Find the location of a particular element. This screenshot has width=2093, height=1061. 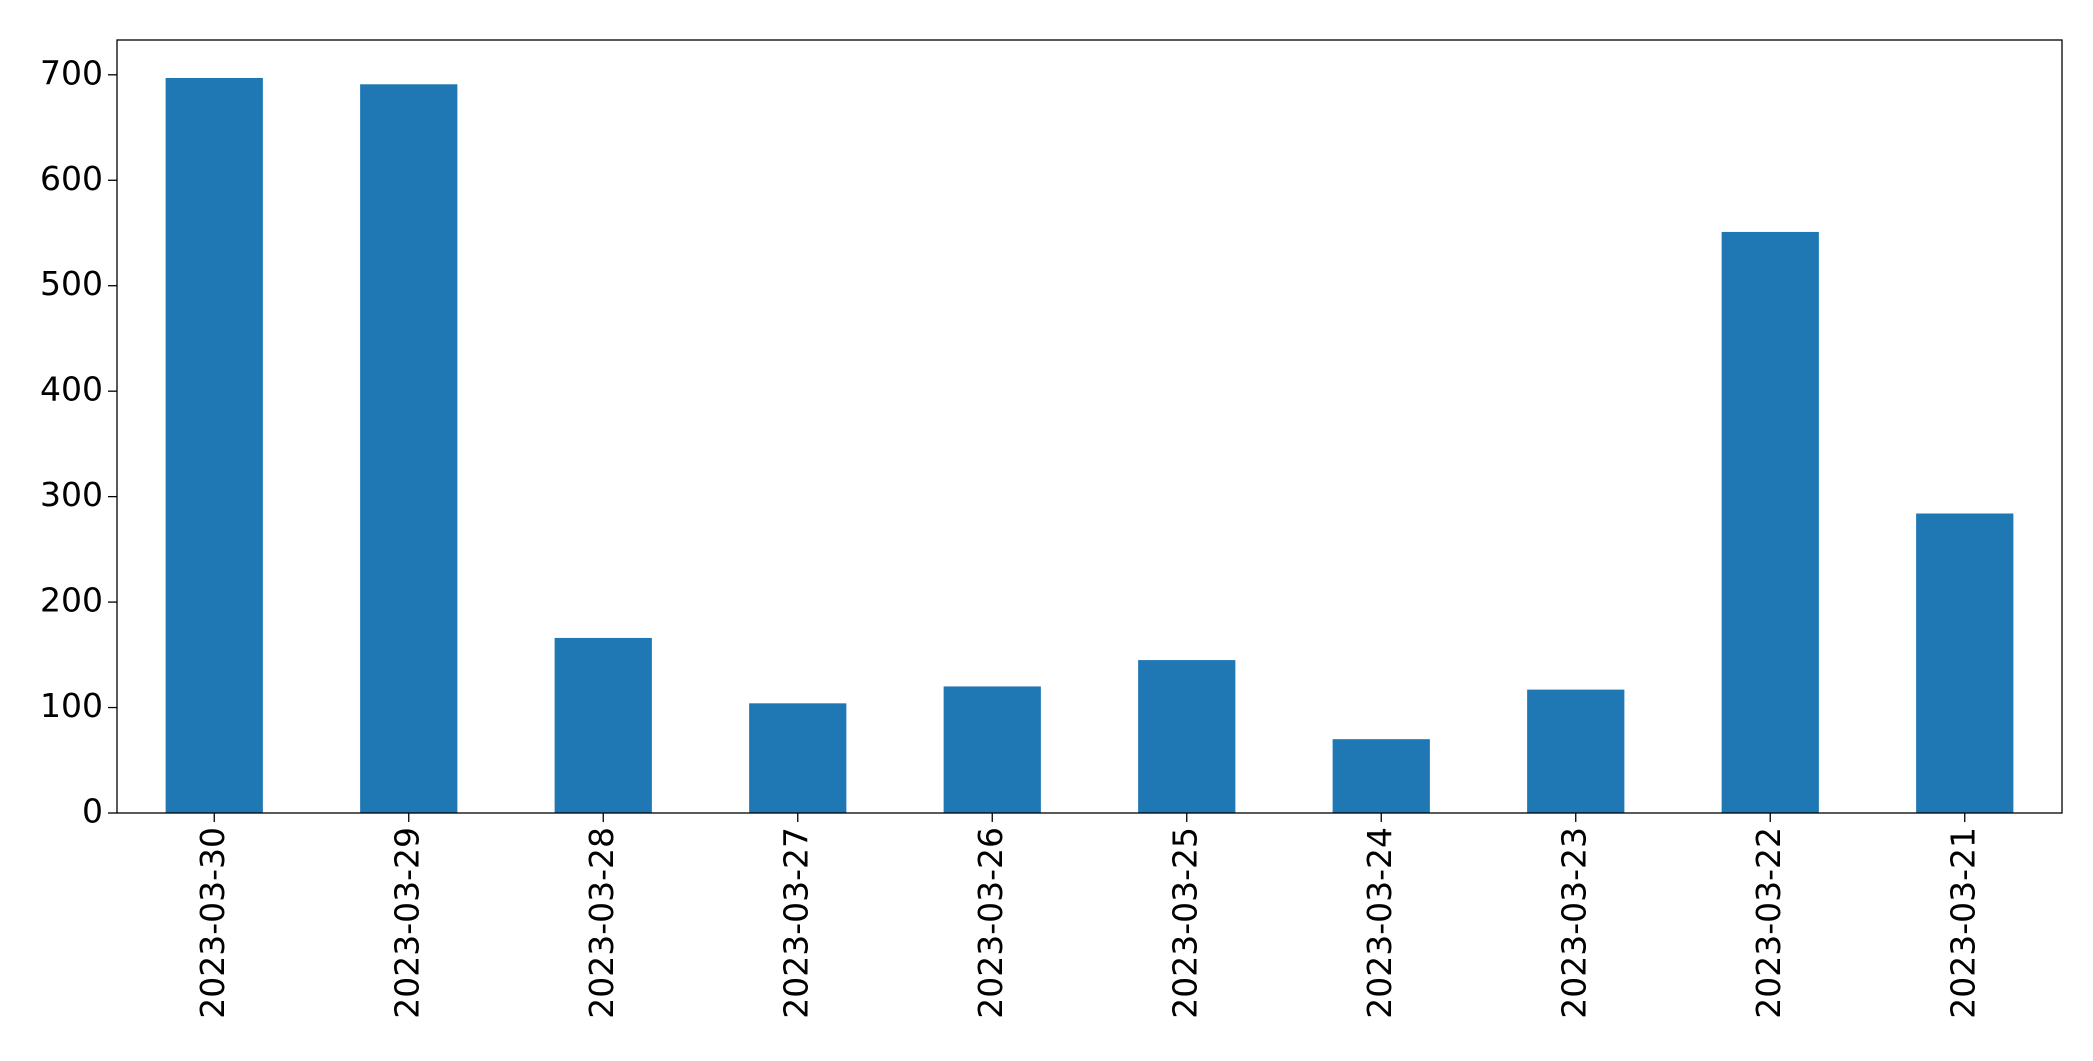

y-tick-label: 100 is located at coordinates (71, 705).